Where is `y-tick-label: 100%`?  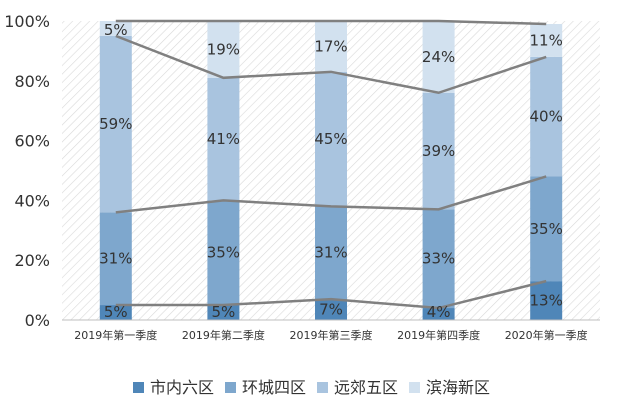 y-tick-label: 100% is located at coordinates (27, 21).